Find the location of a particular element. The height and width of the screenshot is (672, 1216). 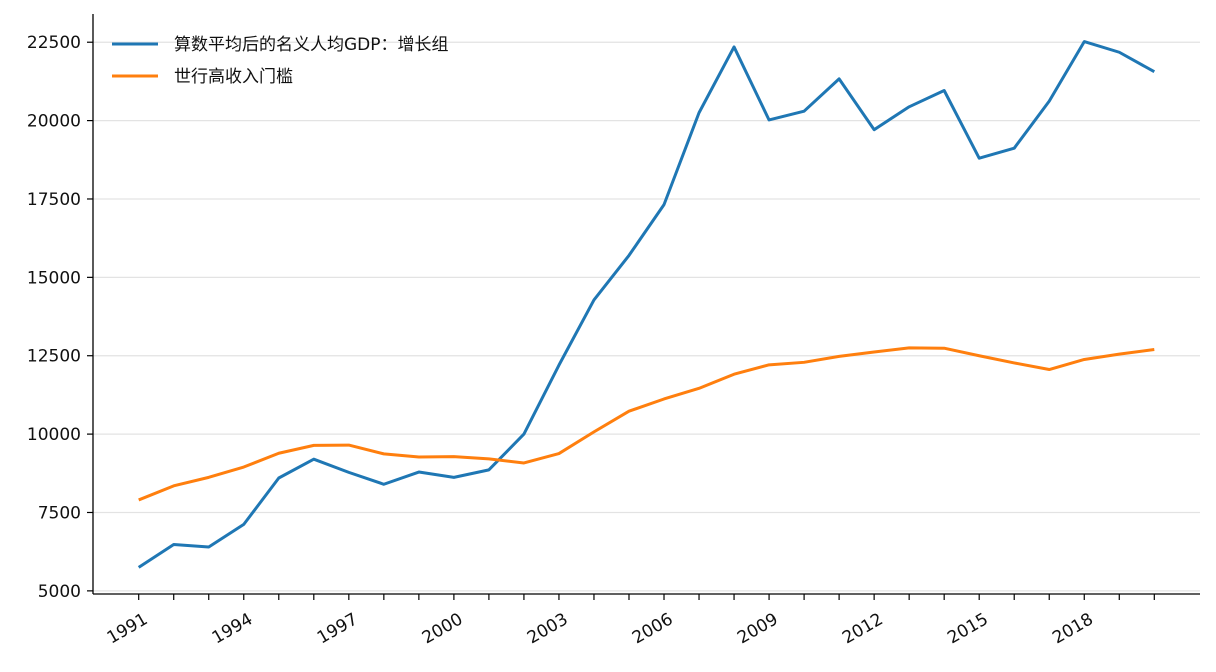

y-tick-label: 15000 is located at coordinates (54, 278).